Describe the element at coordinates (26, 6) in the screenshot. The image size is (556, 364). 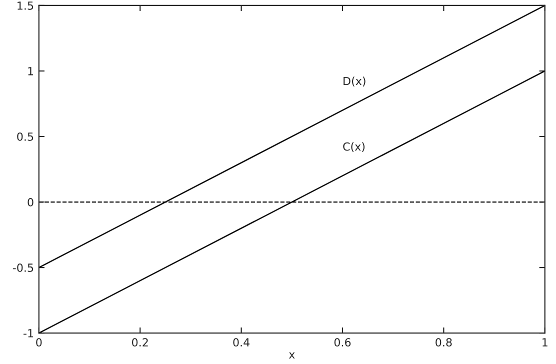
I see `y-tick-label: 1.5` at that location.